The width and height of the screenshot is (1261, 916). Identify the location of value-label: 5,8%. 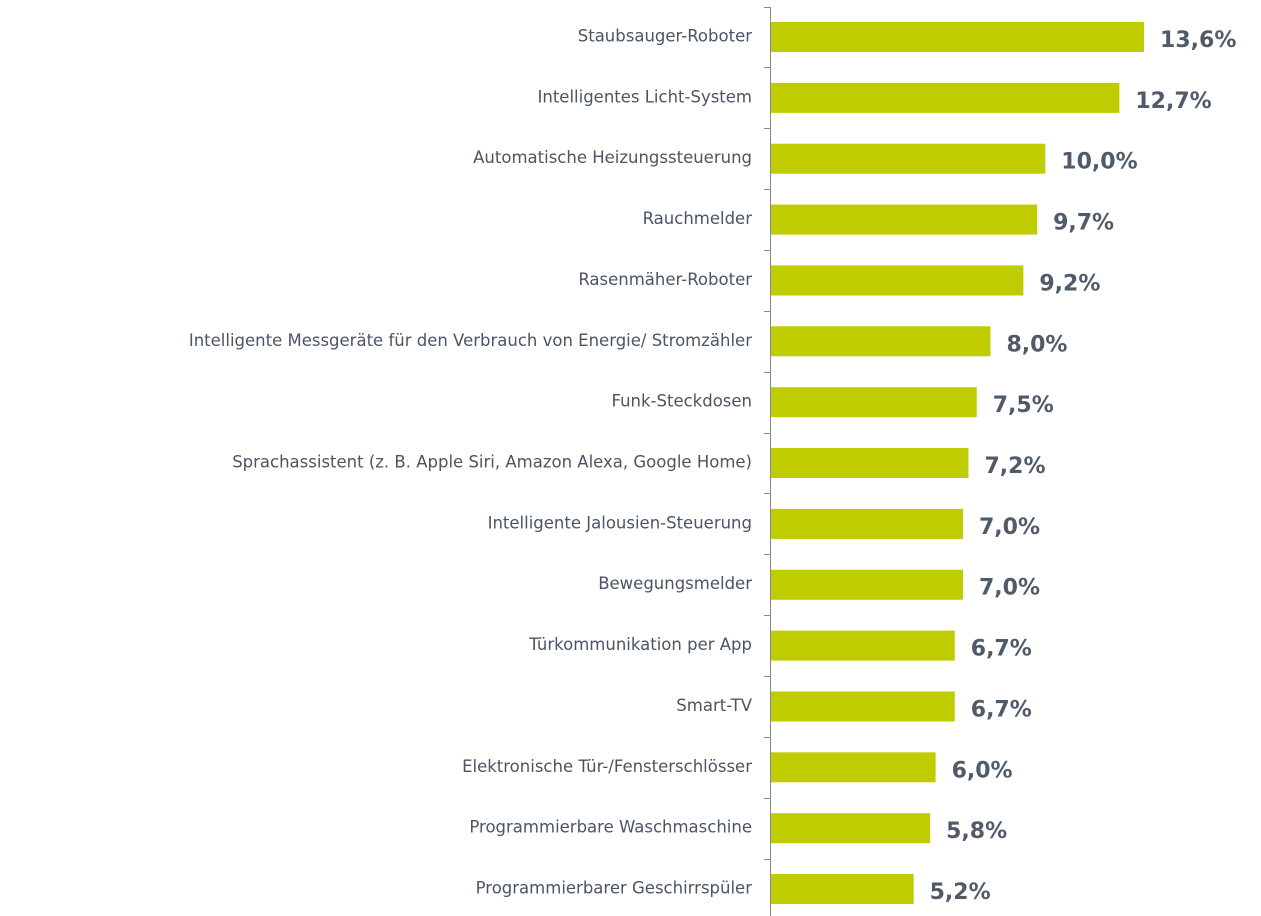
(976, 831).